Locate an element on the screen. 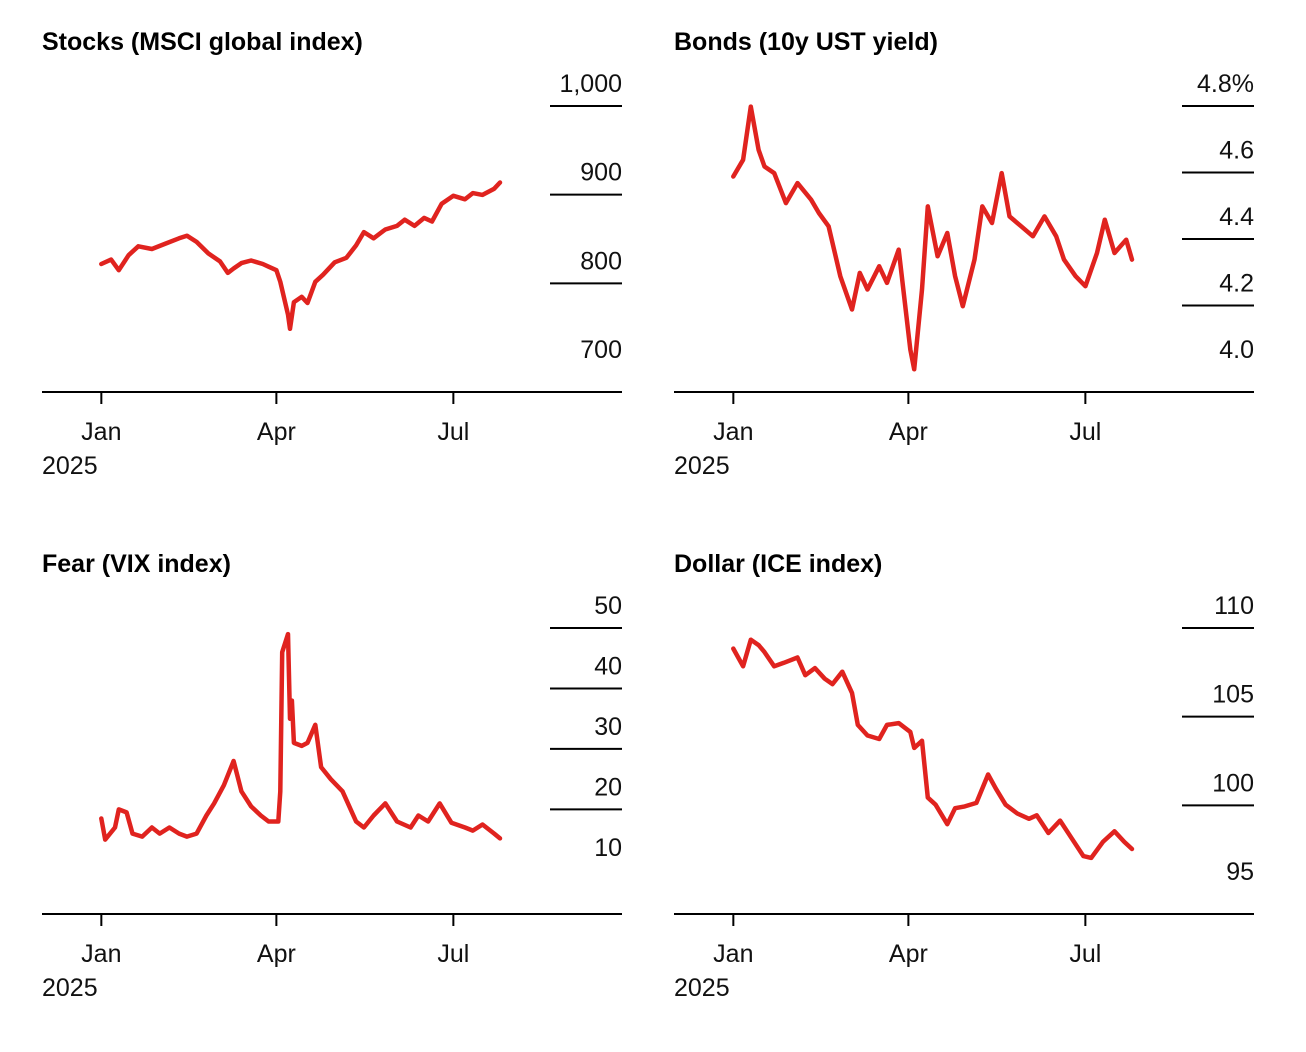 This screenshot has height=1052, width=1306. bonds-chart-y-tick-label: 4.0 is located at coordinates (1236, 350).